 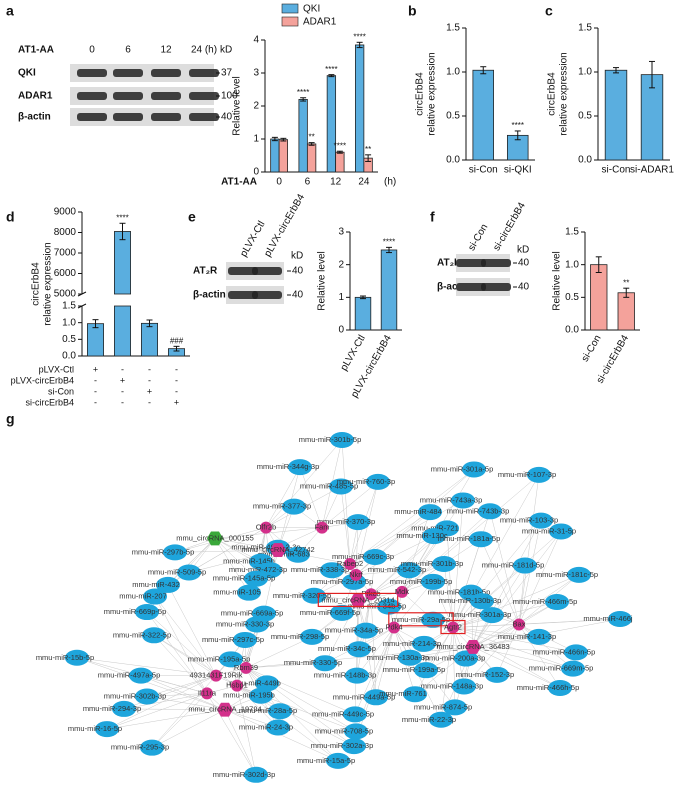 What do you see at coordinates (298, 271) in the screenshot?
I see `kd-label: 40` at bounding box center [298, 271].